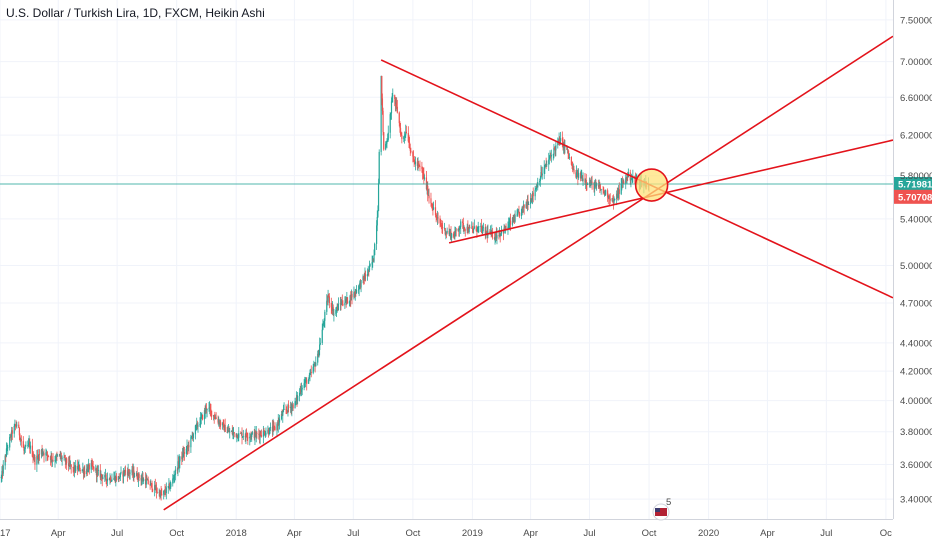  What do you see at coordinates (916, 20) in the screenshot?
I see `y-tick-label: 7.50000` at bounding box center [916, 20].